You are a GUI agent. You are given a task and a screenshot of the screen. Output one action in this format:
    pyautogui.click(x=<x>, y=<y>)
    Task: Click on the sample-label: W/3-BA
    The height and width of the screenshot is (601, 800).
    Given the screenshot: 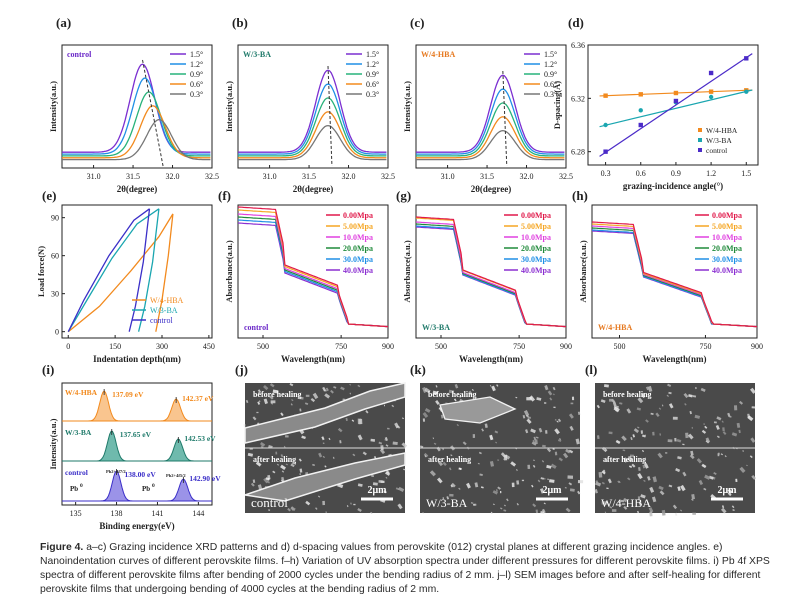 What is the action you would take?
    pyautogui.click(x=447, y=503)
    